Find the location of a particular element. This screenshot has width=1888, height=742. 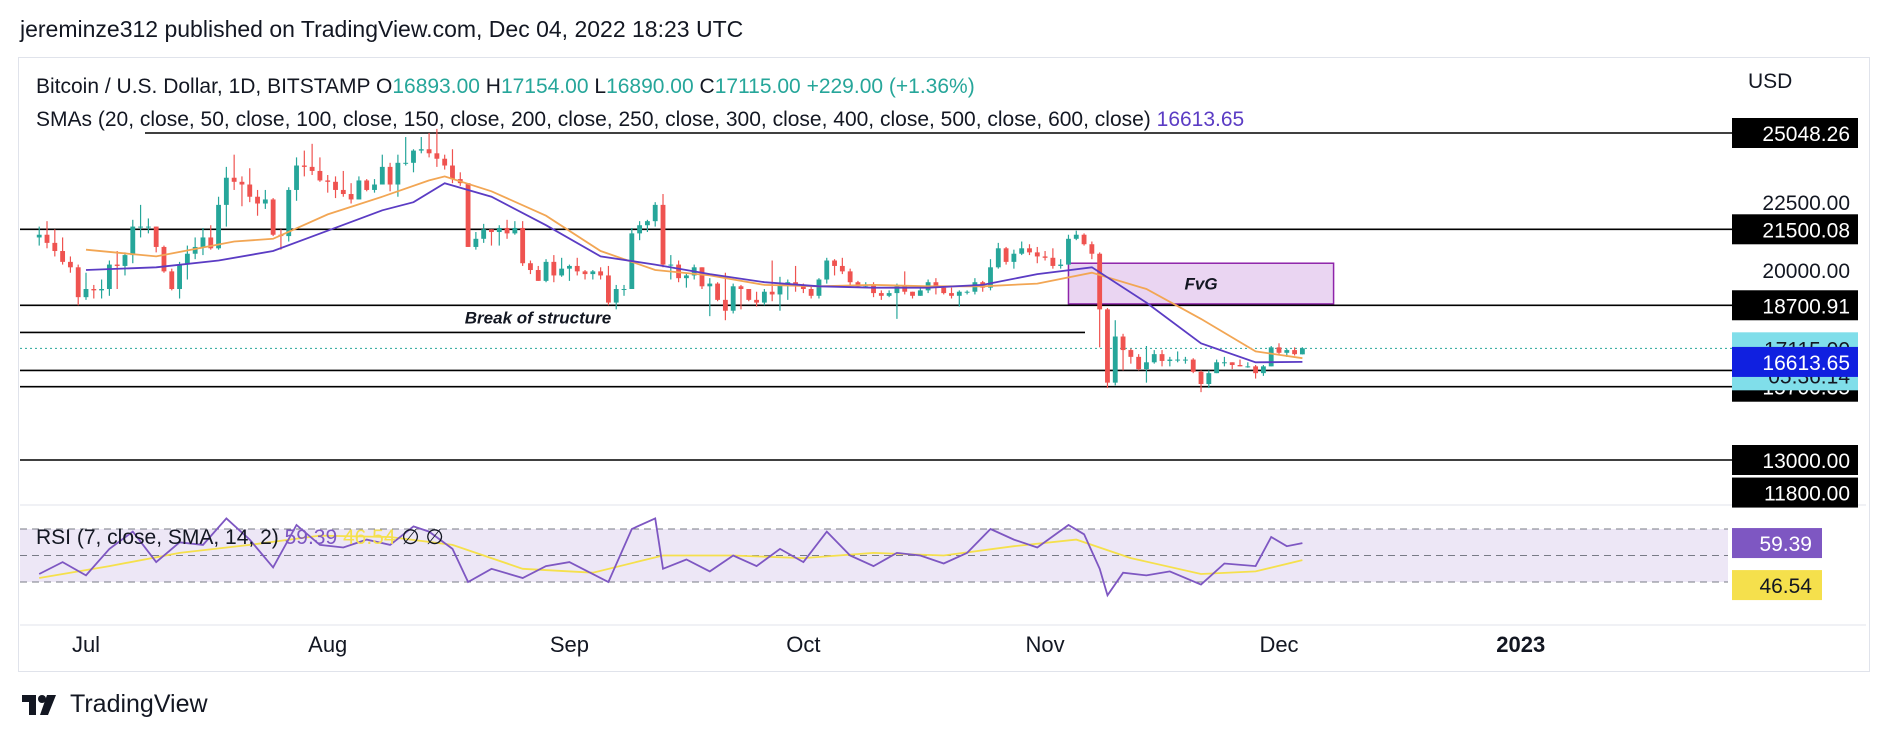

y-tag-box is located at coordinates (1795, 460).